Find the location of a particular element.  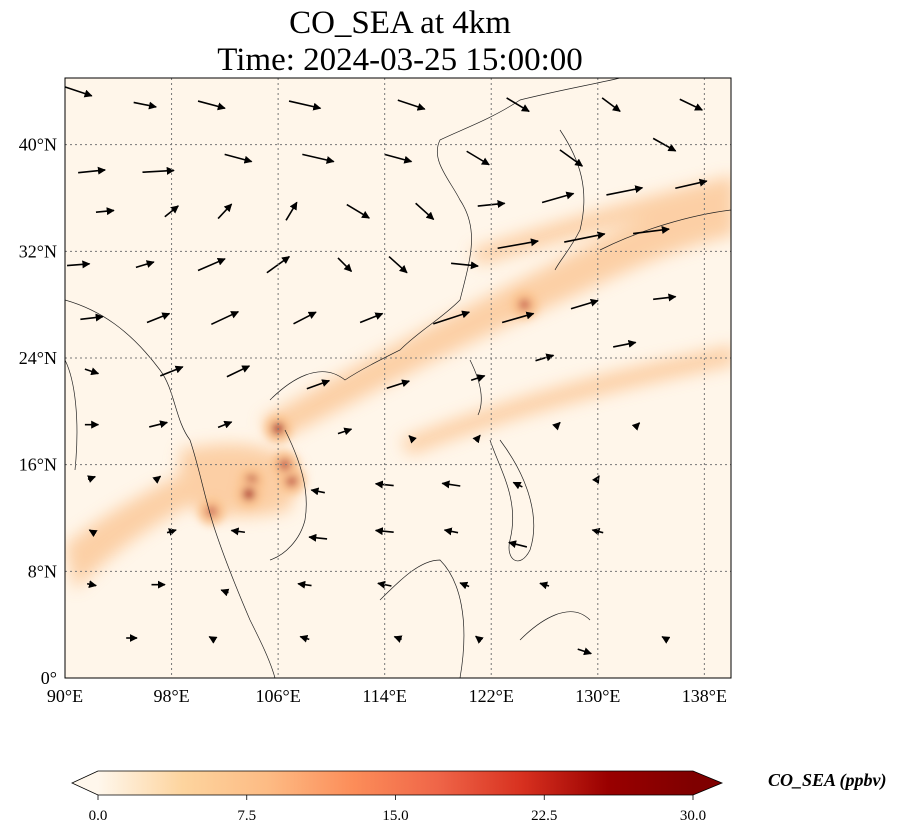

lat-tick-labels: 0° 8°N 16°N 24°N 32°N 40°N is located at coordinates (38, 411).